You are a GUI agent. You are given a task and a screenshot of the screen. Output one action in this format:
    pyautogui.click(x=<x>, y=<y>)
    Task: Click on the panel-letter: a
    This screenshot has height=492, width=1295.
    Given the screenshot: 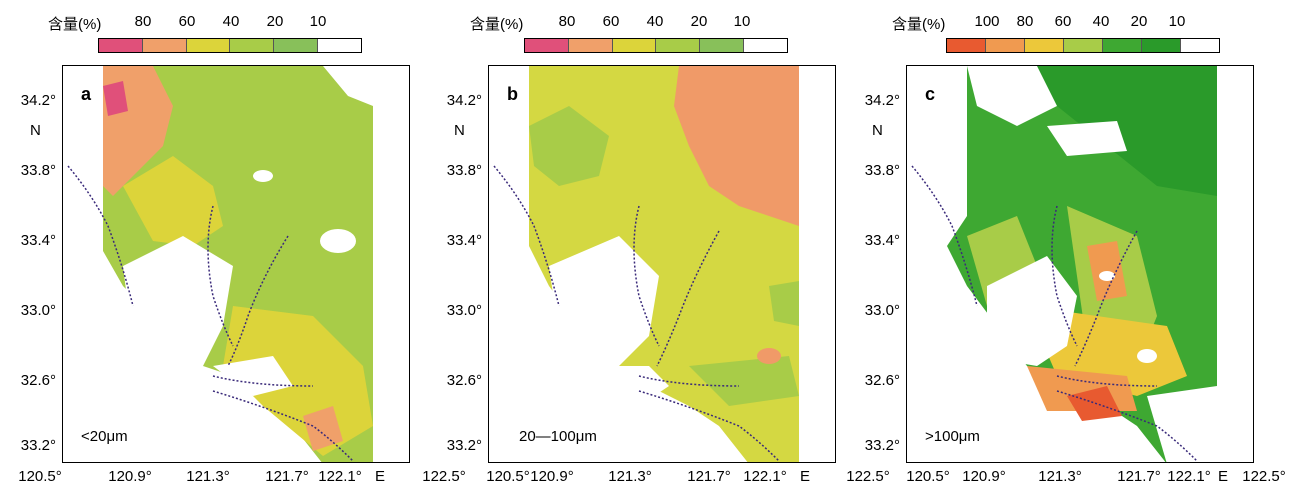 What is the action you would take?
    pyautogui.click(x=86, y=94)
    